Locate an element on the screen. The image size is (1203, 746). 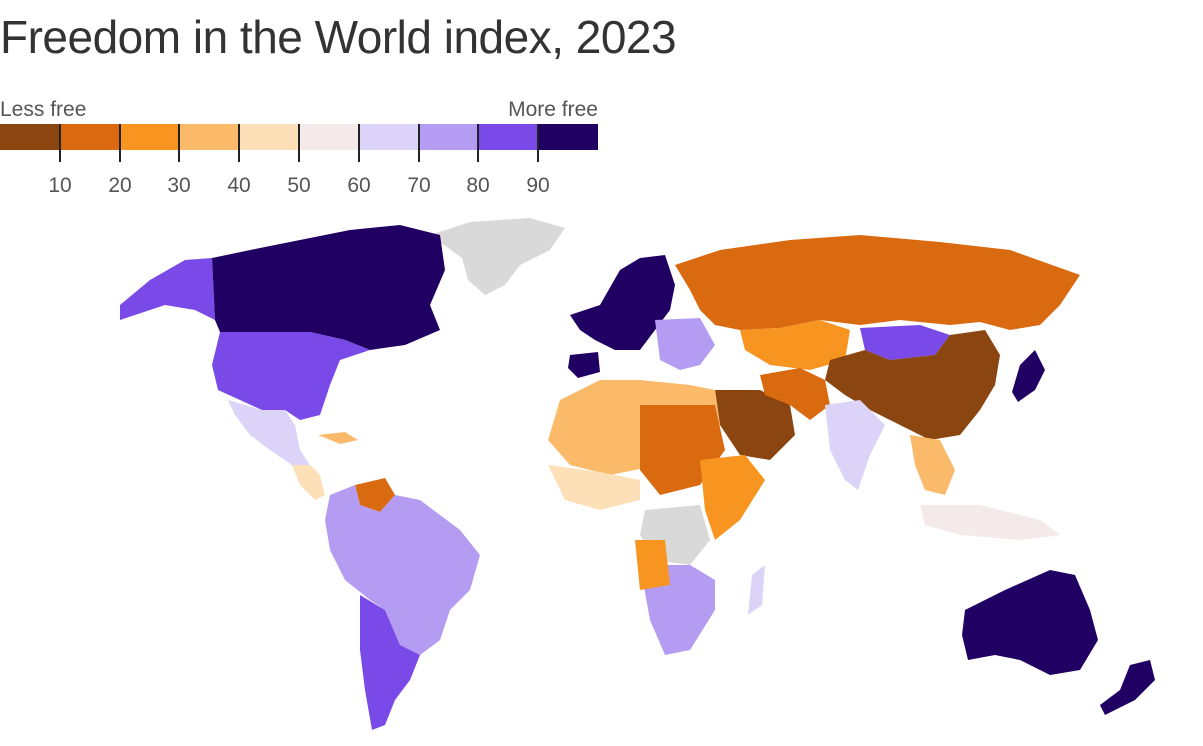
legend-tick-label: 40 is located at coordinates (239, 185).